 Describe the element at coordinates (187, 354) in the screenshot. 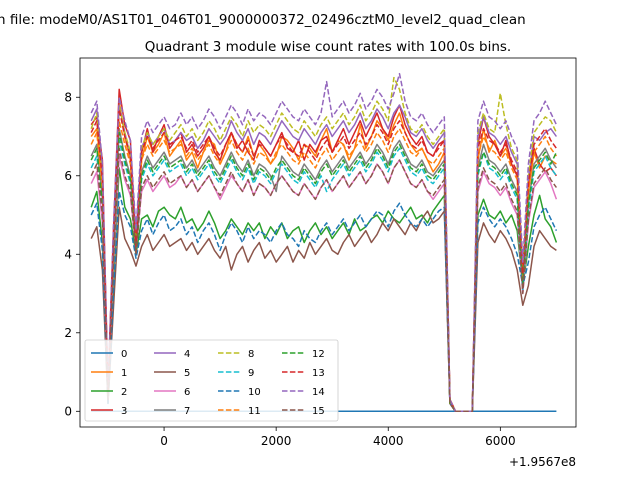

I see `legend-label-4: 4` at that location.